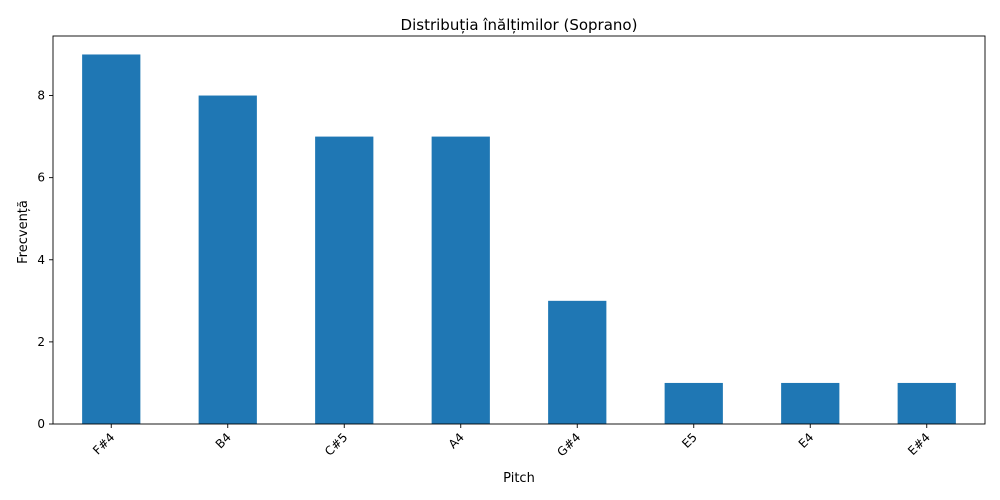  Describe the element at coordinates (227, 259) in the screenshot. I see `bar-b4` at that location.